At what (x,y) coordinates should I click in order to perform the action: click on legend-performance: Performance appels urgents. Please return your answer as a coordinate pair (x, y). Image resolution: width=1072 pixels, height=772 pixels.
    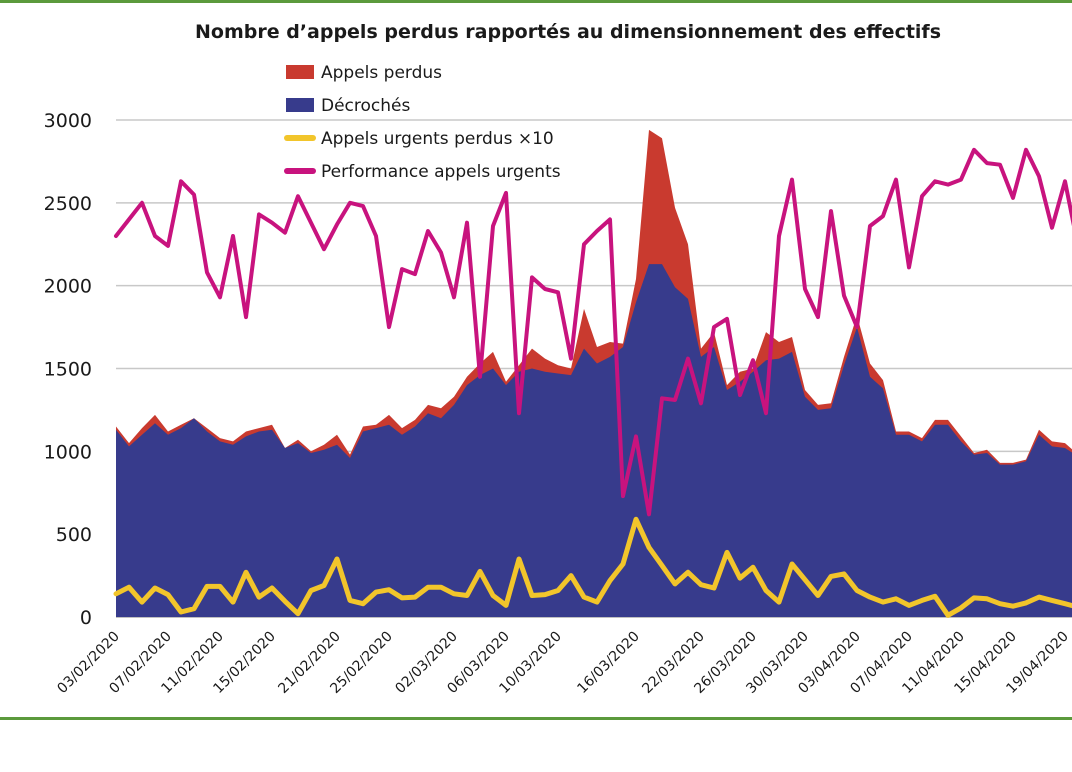
    Looking at the image, I should click on (422, 172).